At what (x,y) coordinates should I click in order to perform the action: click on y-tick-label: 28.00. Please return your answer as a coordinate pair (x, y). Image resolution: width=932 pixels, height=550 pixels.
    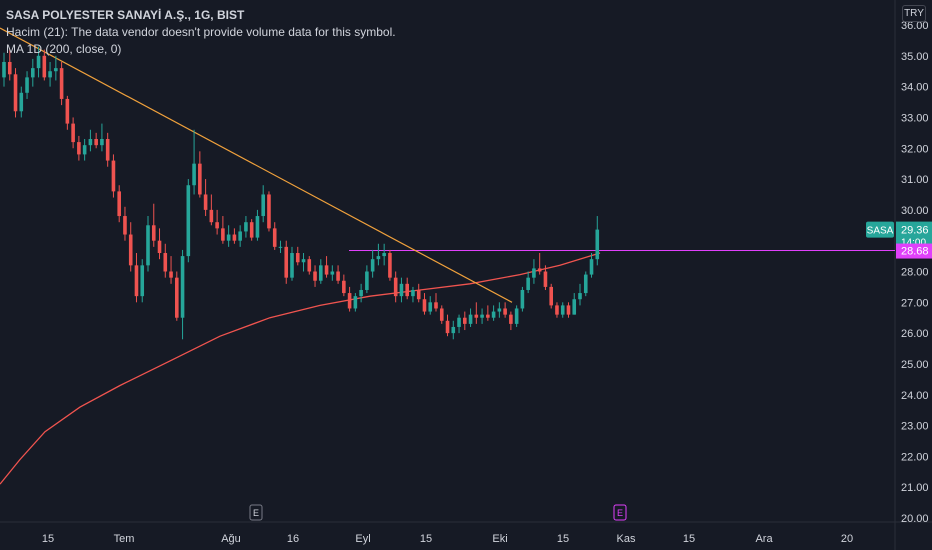
    Looking at the image, I should click on (915, 273).